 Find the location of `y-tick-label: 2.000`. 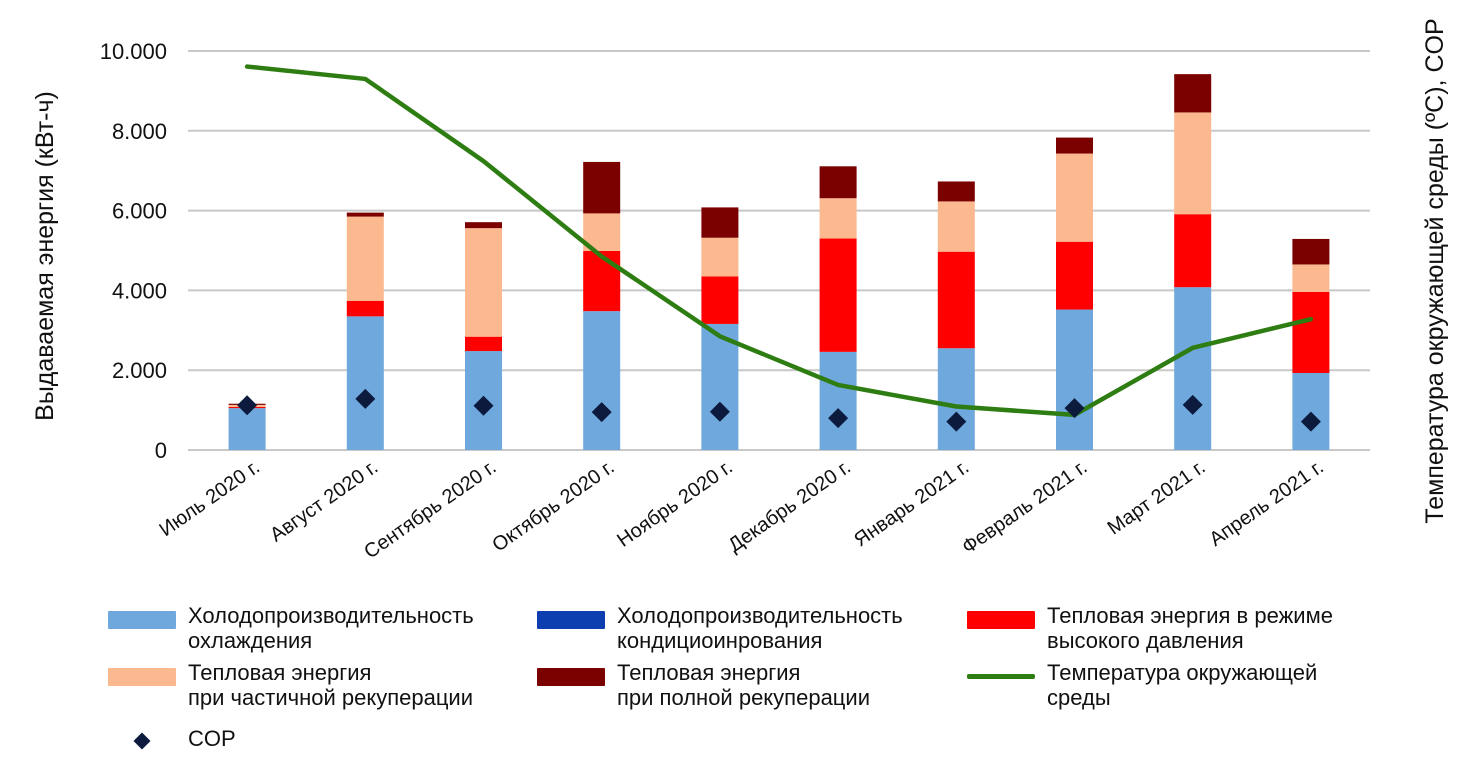

y-tick-label: 2.000 is located at coordinates (139, 370).